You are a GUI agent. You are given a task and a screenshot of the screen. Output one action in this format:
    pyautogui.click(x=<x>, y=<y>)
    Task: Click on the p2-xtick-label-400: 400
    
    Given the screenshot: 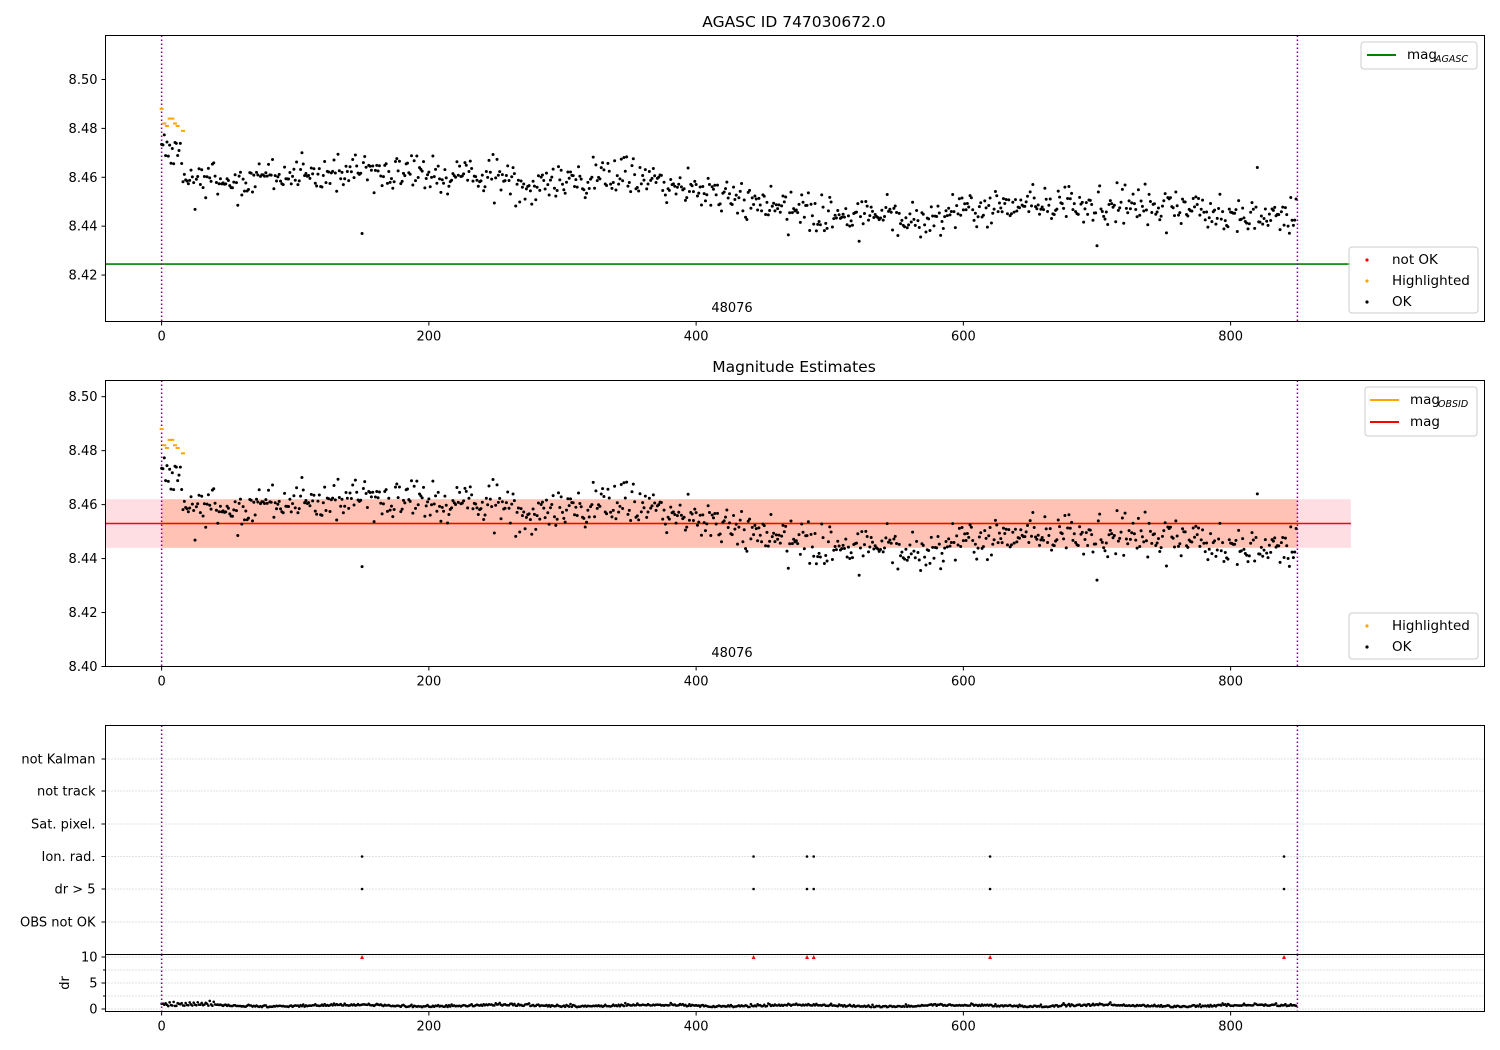 What is the action you would take?
    pyautogui.click(x=696, y=682)
    